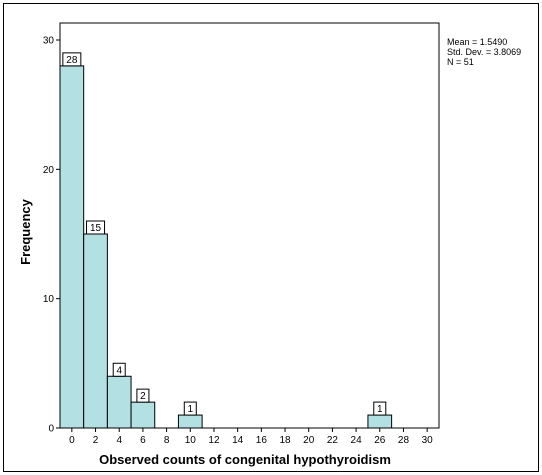 Image resolution: width=542 pixels, height=475 pixels. What do you see at coordinates (49, 299) in the screenshot?
I see `y-tick-label: 10` at bounding box center [49, 299].